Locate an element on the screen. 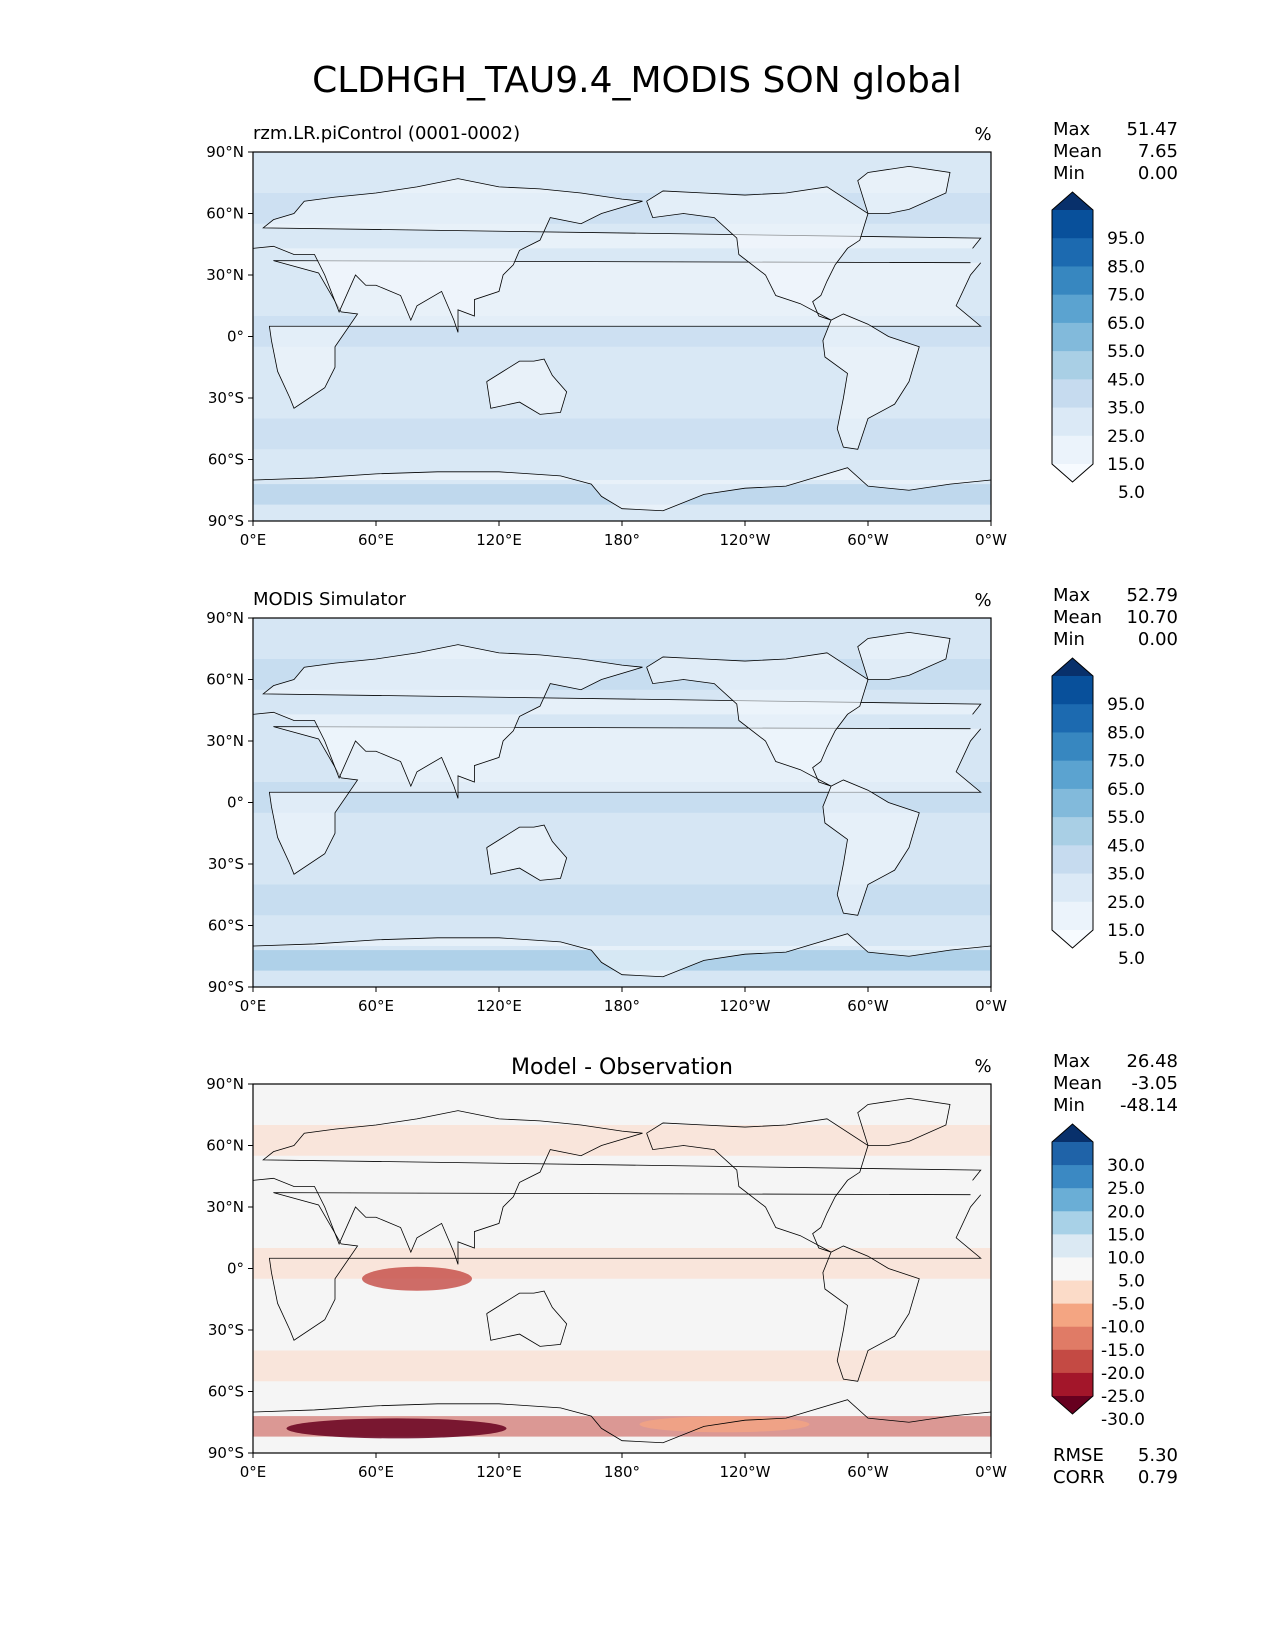 The height and width of the screenshot is (1650, 1275). colorbar-tick-label: -5.0 is located at coordinates (1128, 1305).